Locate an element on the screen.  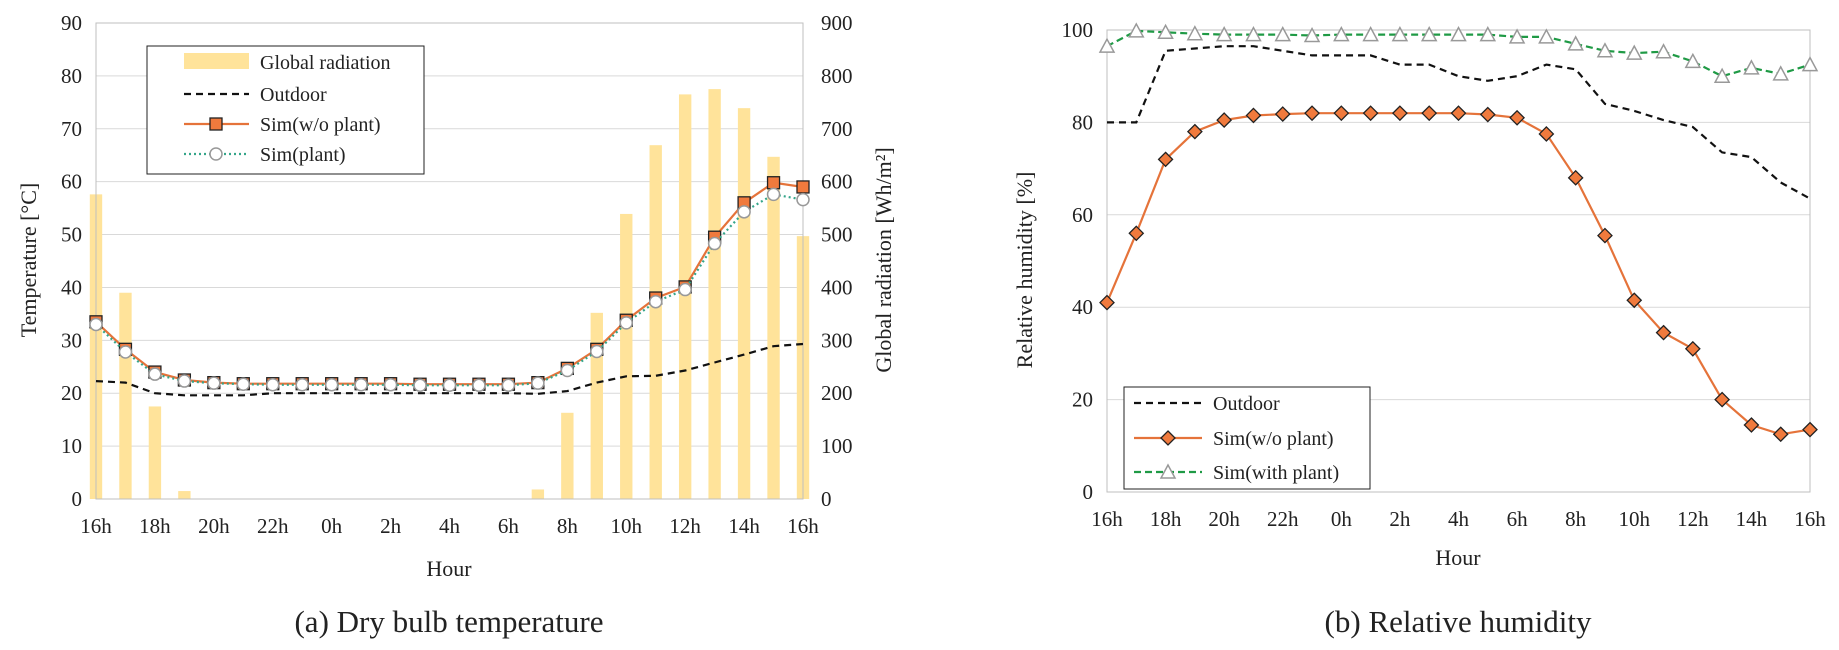
temperature-series-lines is located at coordinates (449, 286).